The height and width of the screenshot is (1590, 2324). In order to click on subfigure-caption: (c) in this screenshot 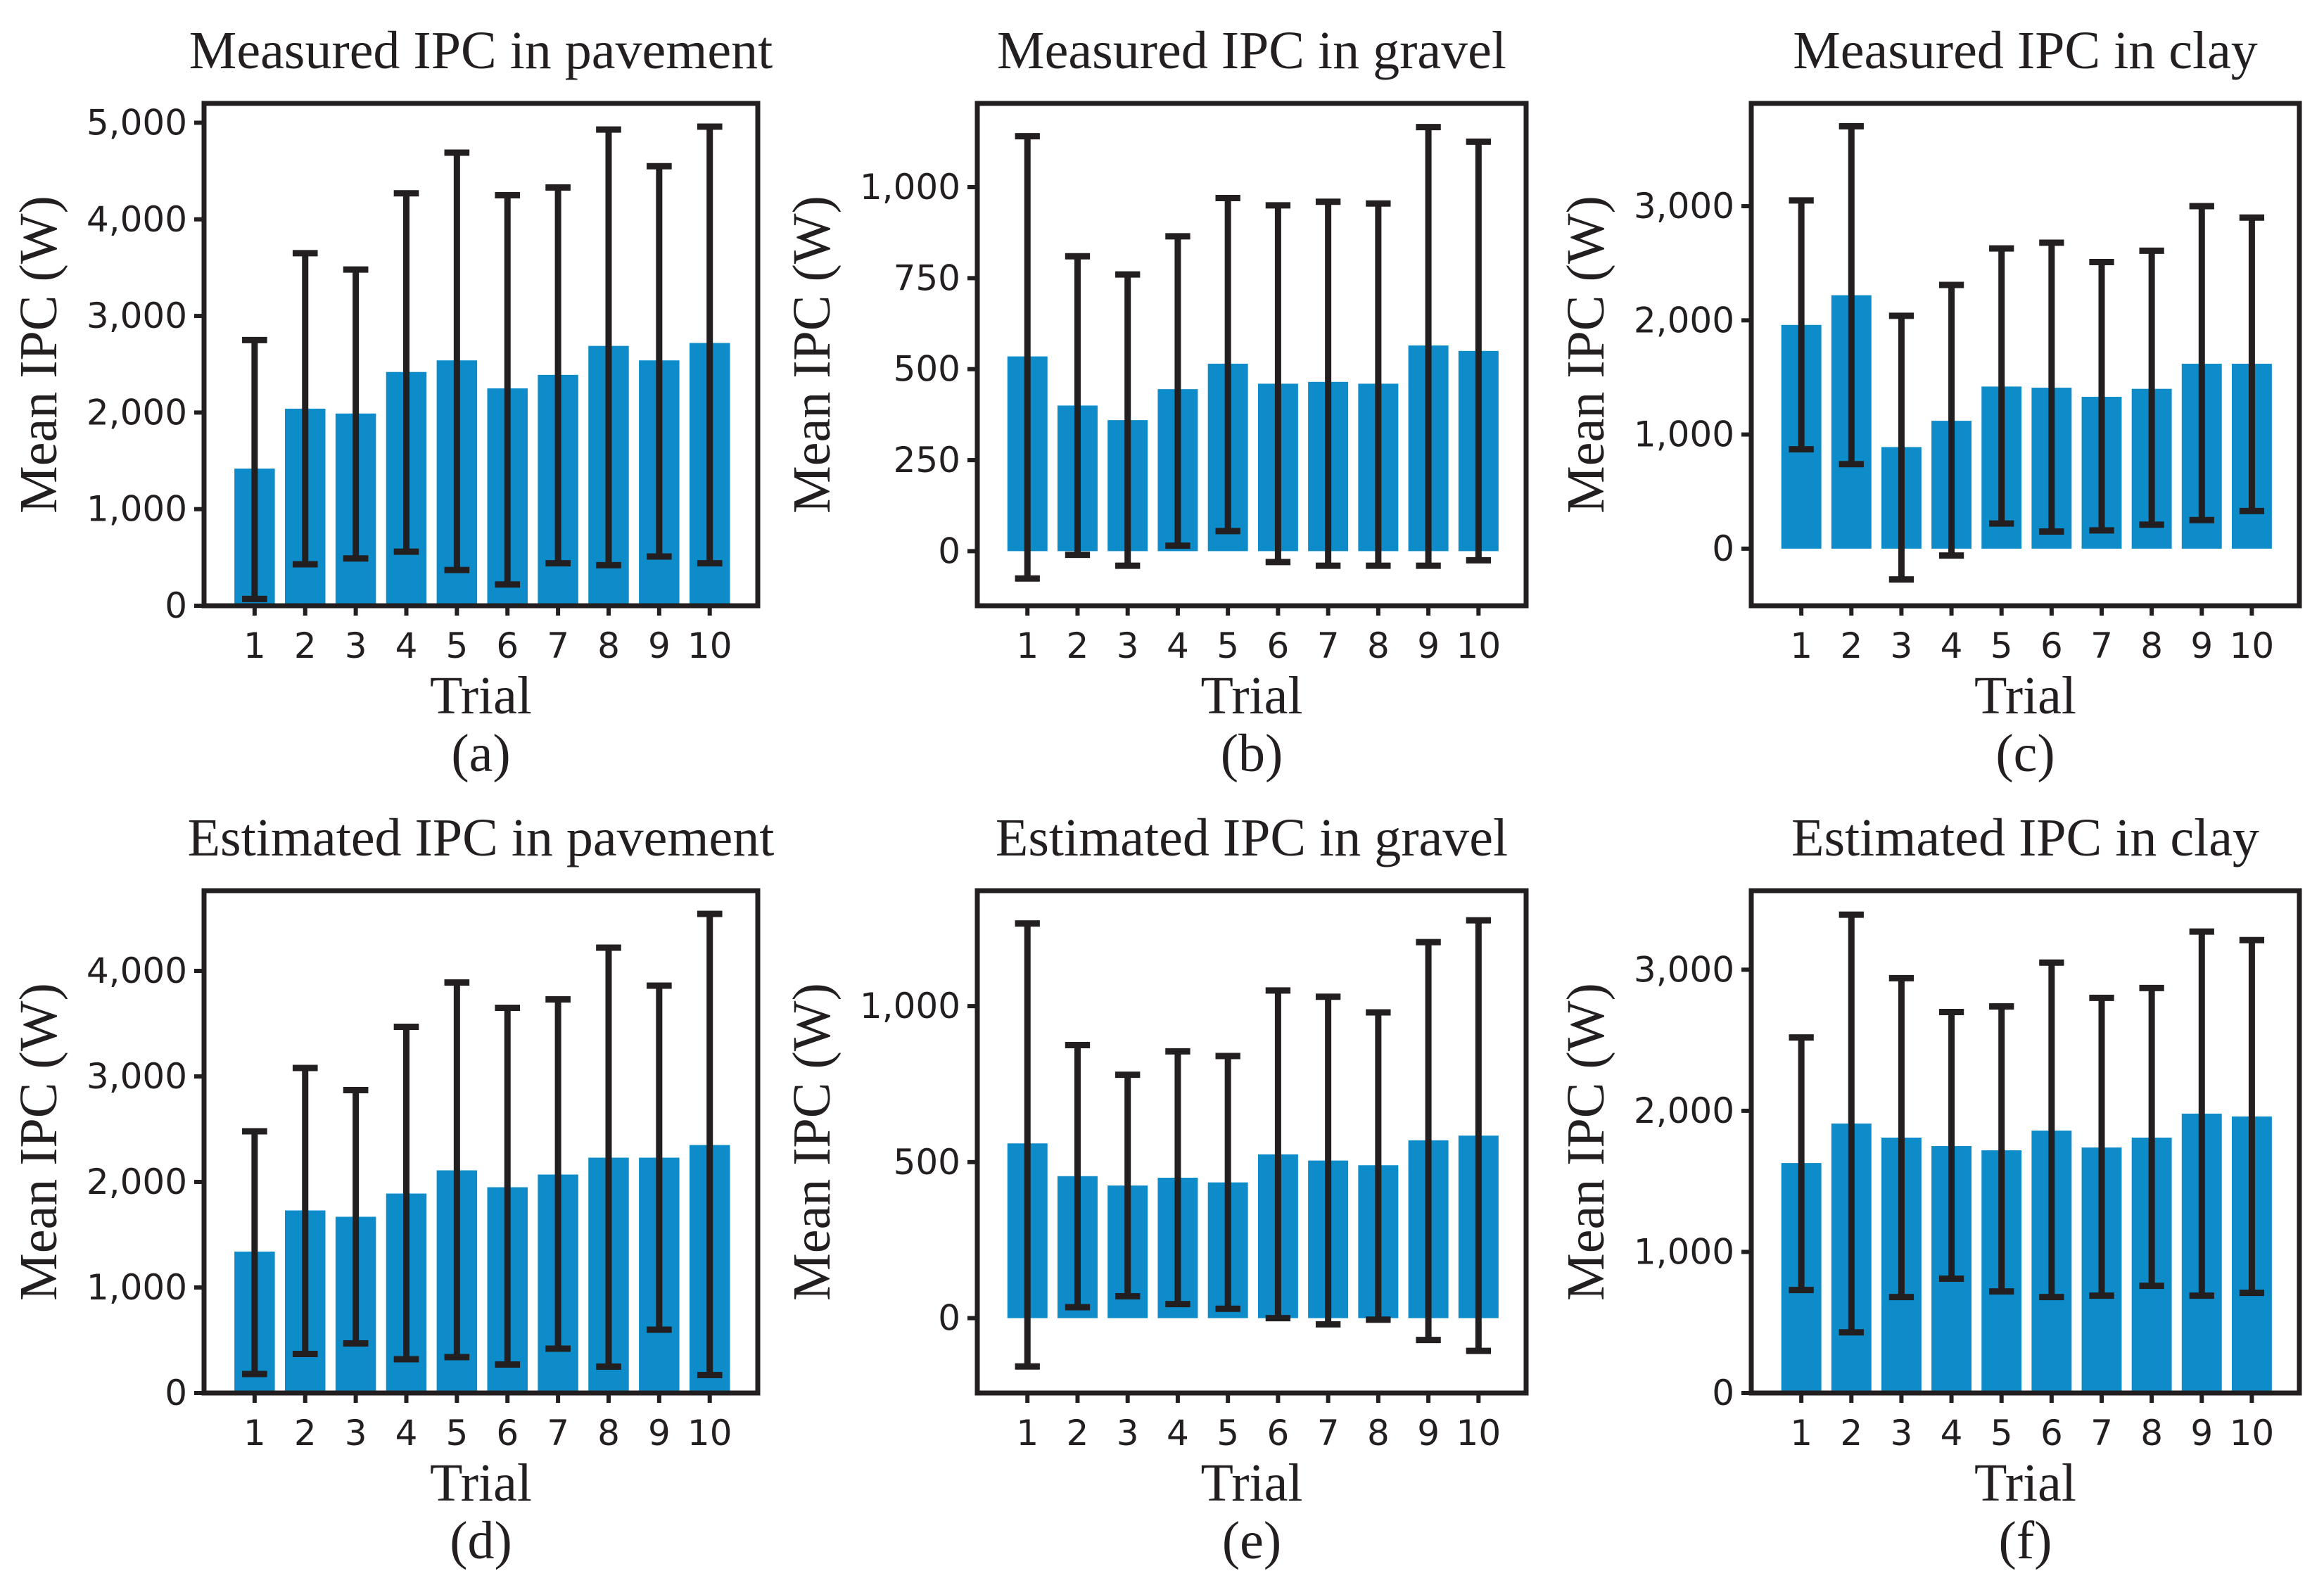, I will do `click(2025, 753)`.